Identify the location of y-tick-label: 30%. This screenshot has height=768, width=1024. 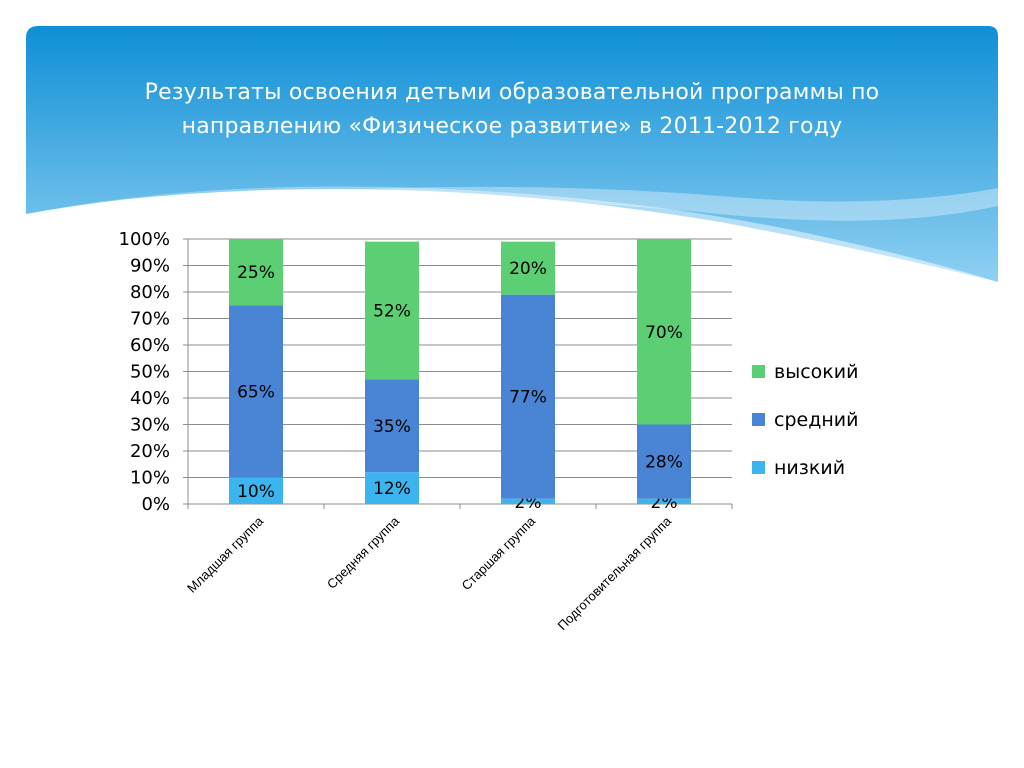
(150, 425).